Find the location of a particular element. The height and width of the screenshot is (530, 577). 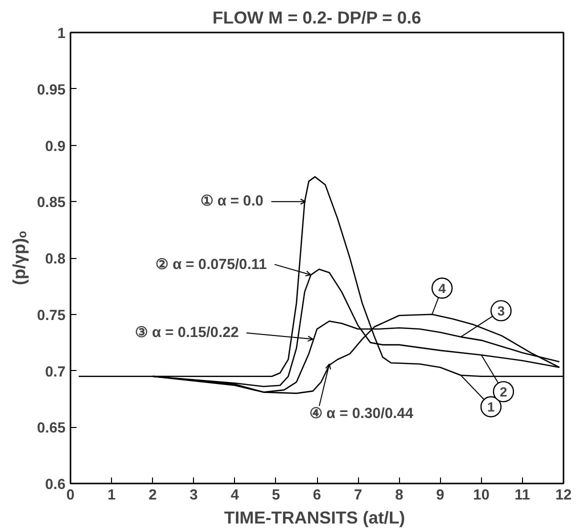

x-tick-label: 7 is located at coordinates (358, 496).